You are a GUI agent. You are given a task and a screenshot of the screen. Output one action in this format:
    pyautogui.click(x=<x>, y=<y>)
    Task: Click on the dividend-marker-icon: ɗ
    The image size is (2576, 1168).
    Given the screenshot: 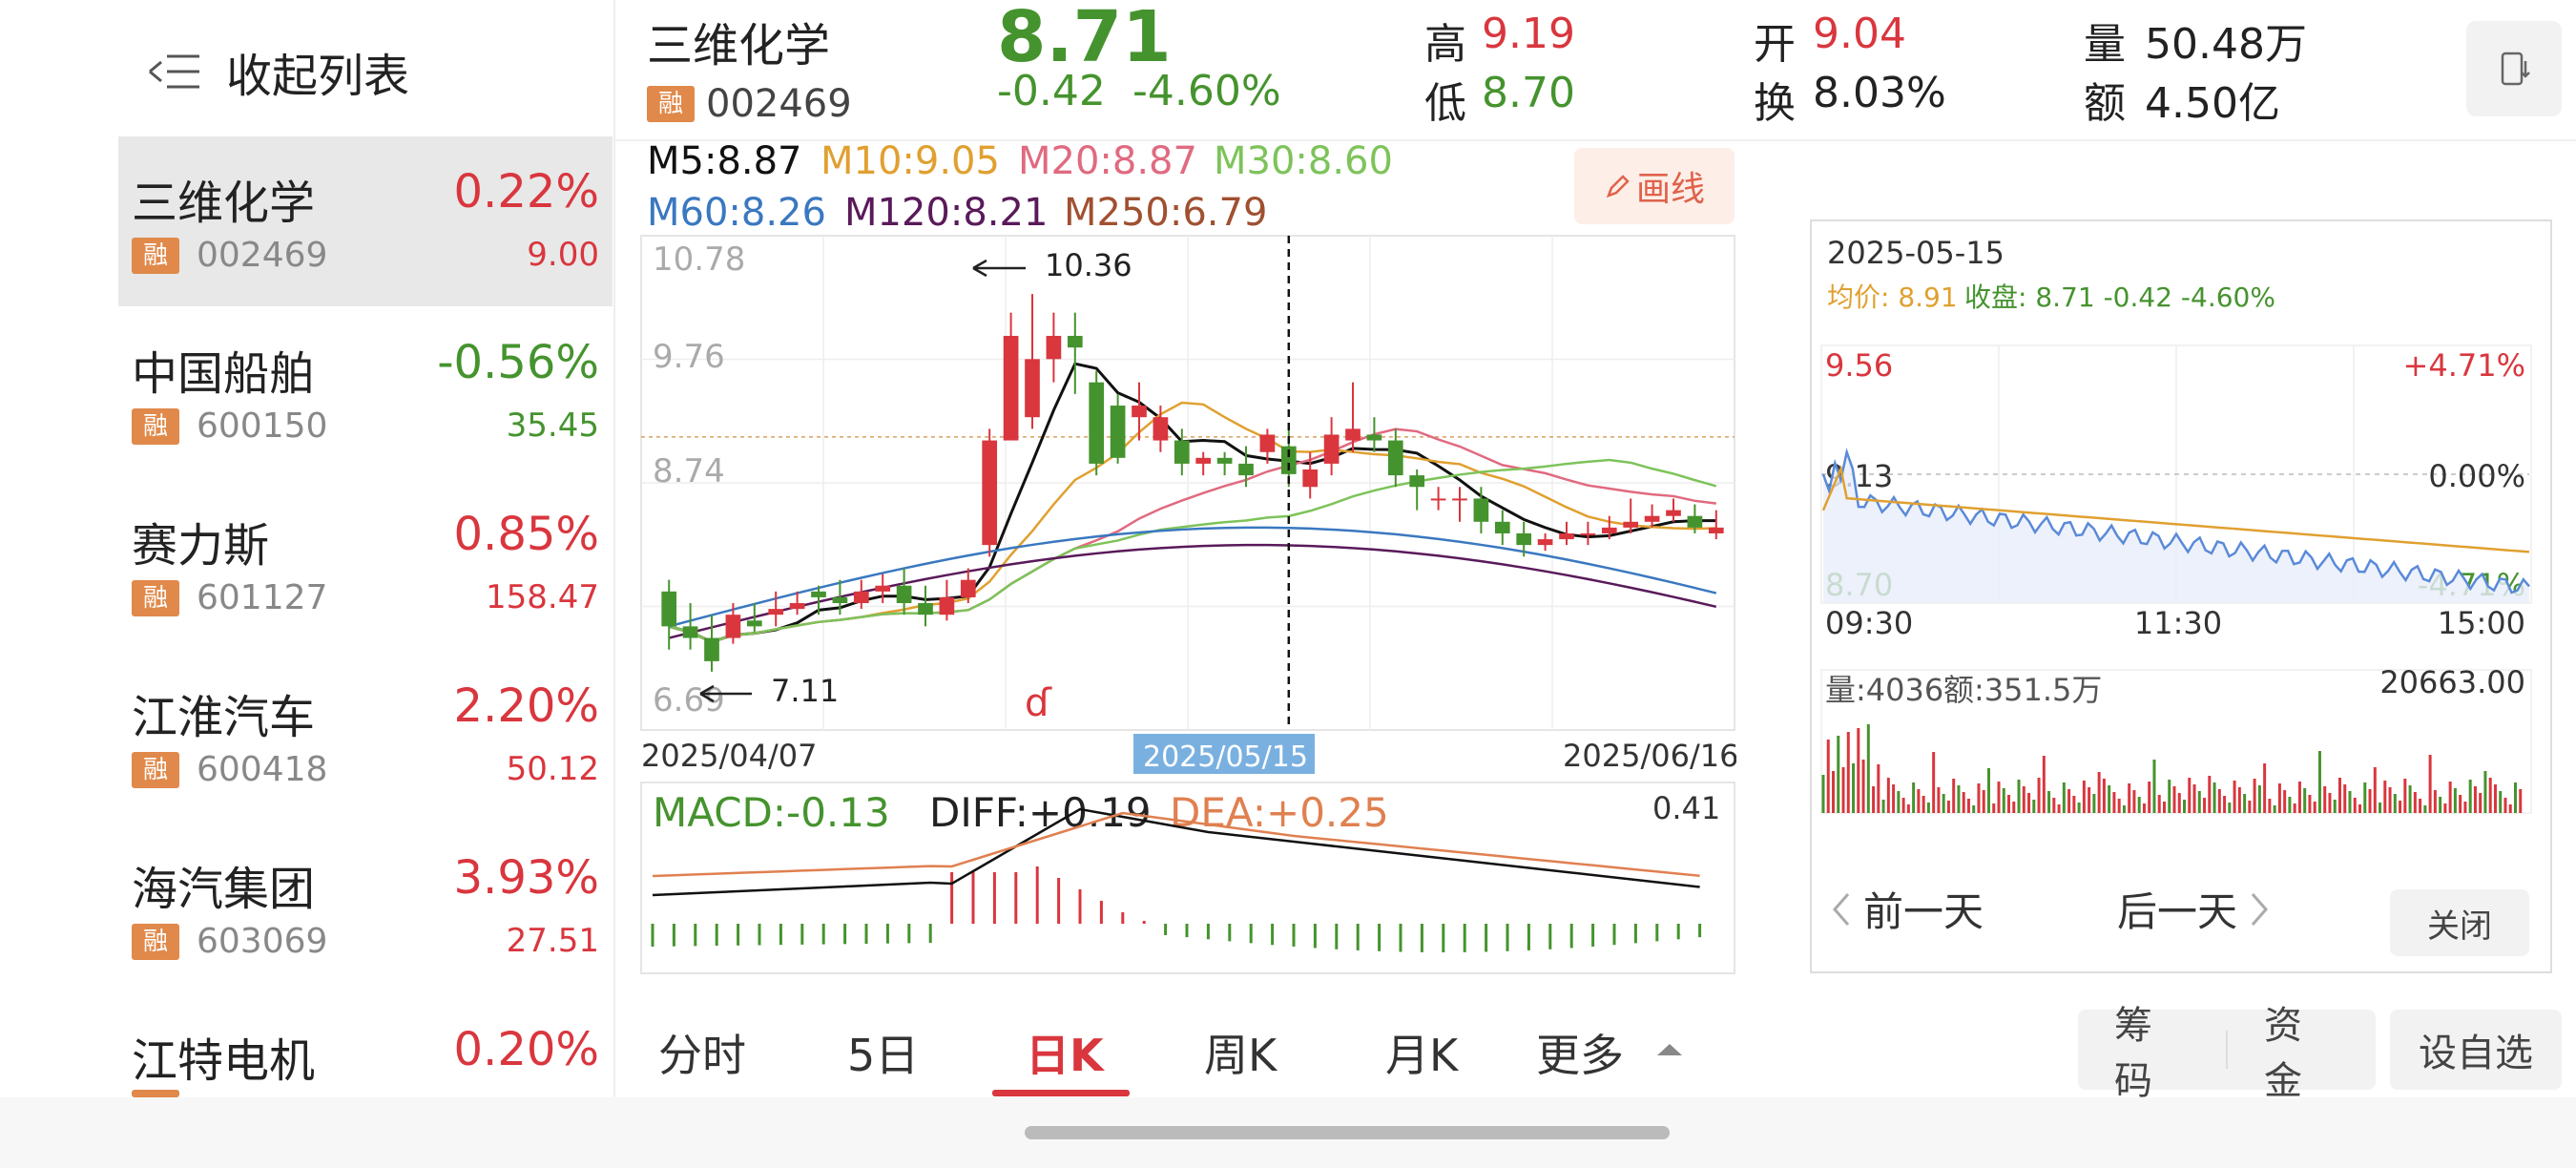 What is the action you would take?
    pyautogui.click(x=1038, y=703)
    